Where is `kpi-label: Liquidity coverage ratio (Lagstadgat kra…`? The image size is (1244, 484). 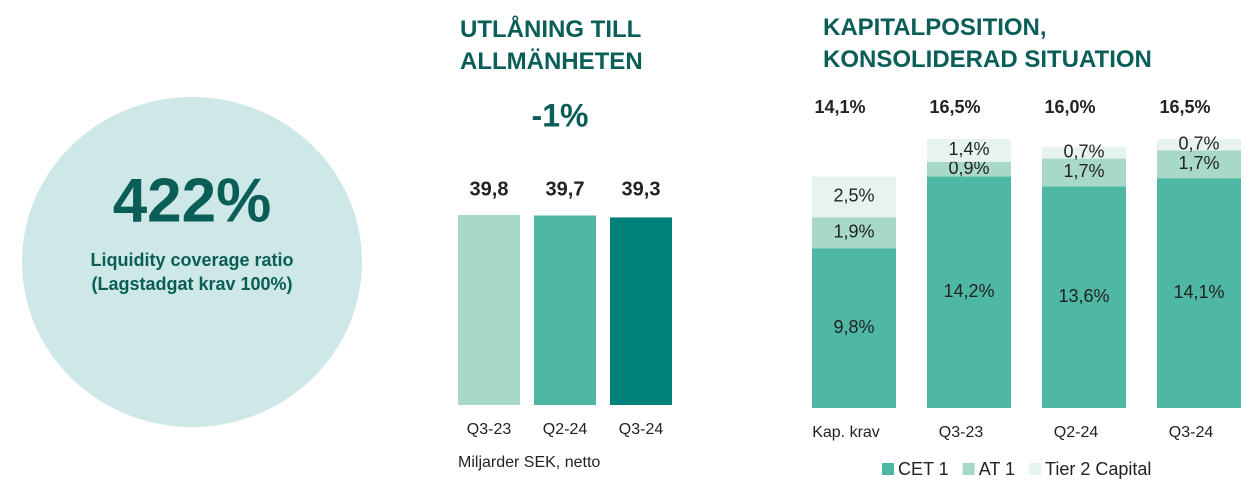 kpi-label: Liquidity coverage ratio (Lagstadgat kra… is located at coordinates (192, 272).